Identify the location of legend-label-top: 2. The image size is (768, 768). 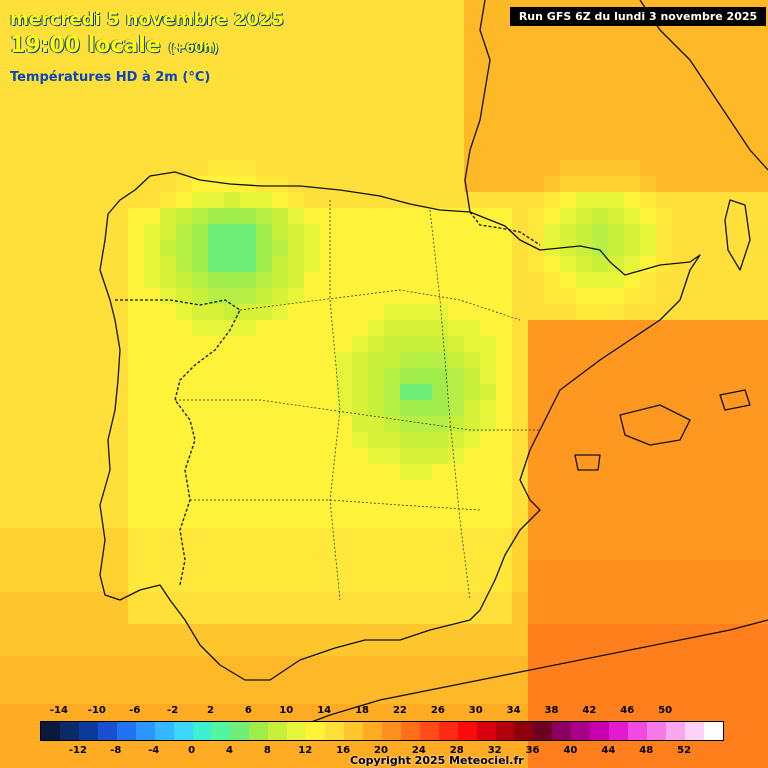
(210, 710).